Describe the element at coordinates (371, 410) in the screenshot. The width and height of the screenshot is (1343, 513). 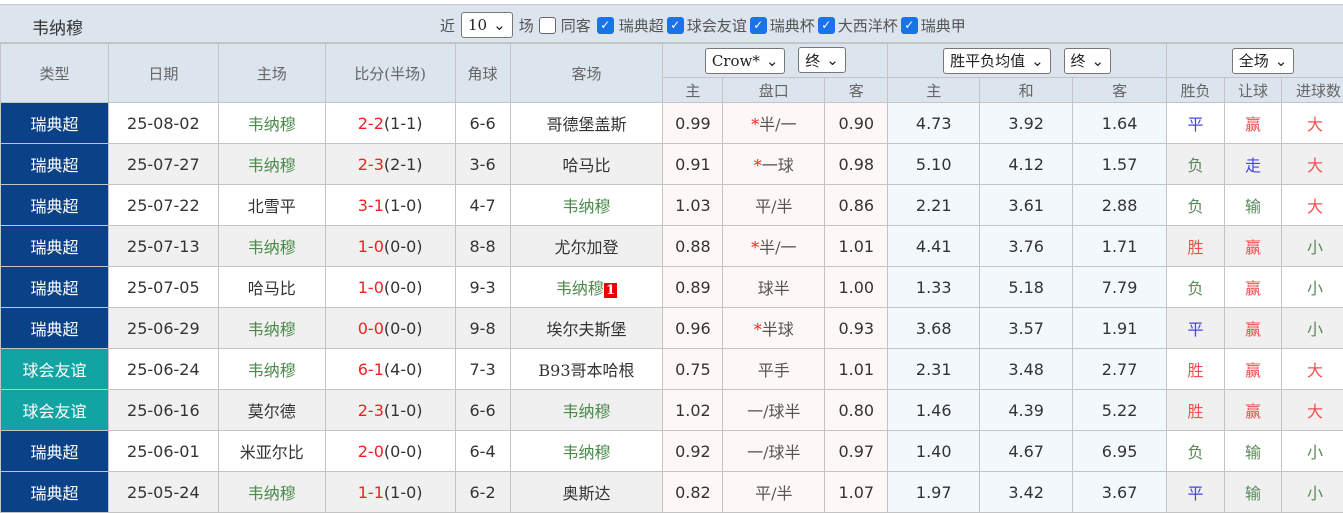
I see `full-score: 2-3` at that location.